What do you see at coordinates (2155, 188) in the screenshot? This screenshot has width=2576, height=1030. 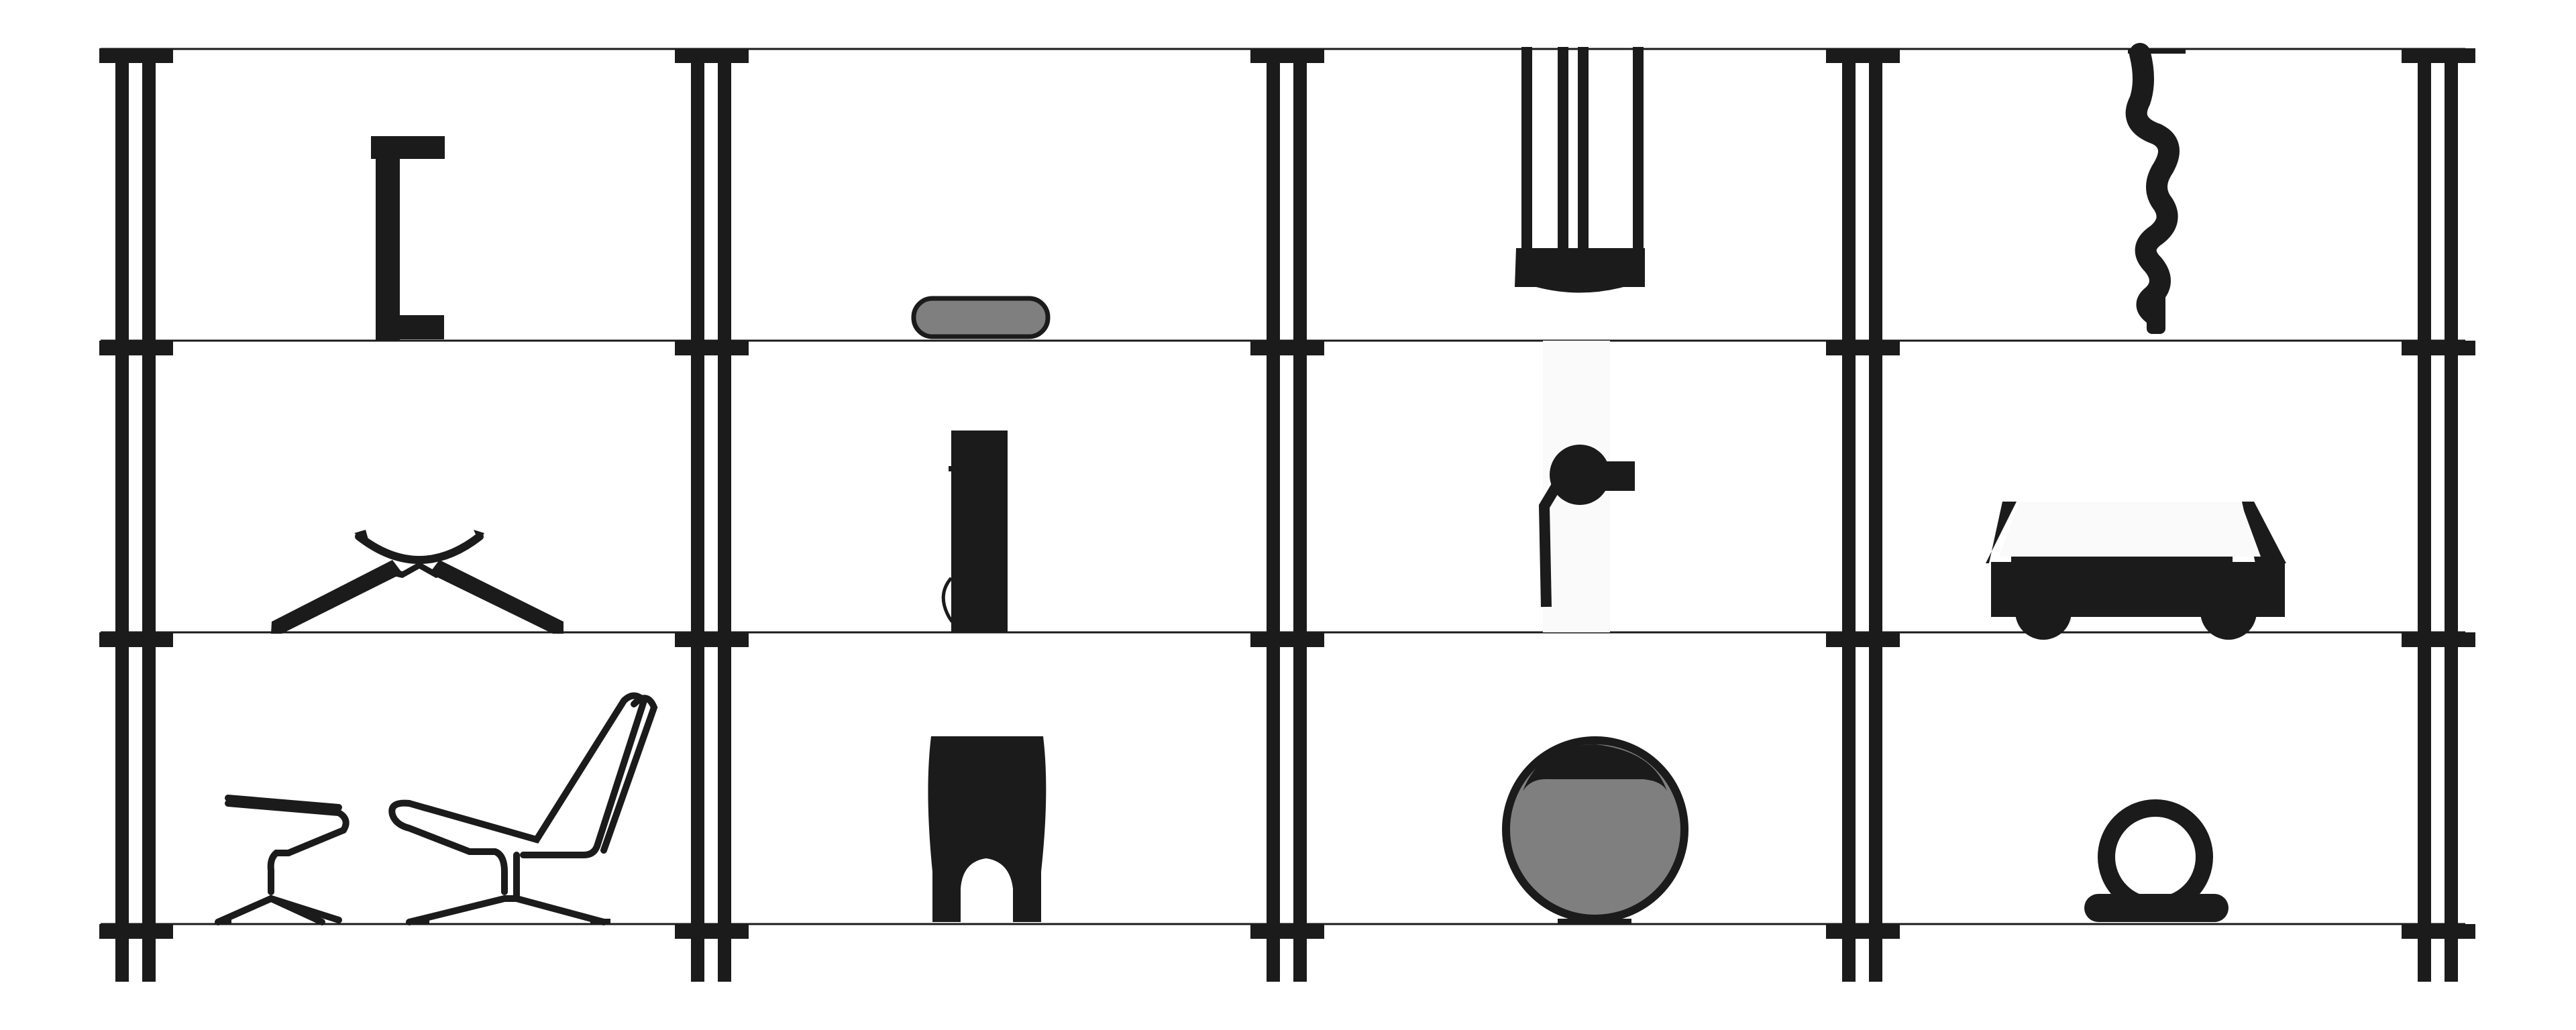 I see `twisted-pendant-lamp-icon` at bounding box center [2155, 188].